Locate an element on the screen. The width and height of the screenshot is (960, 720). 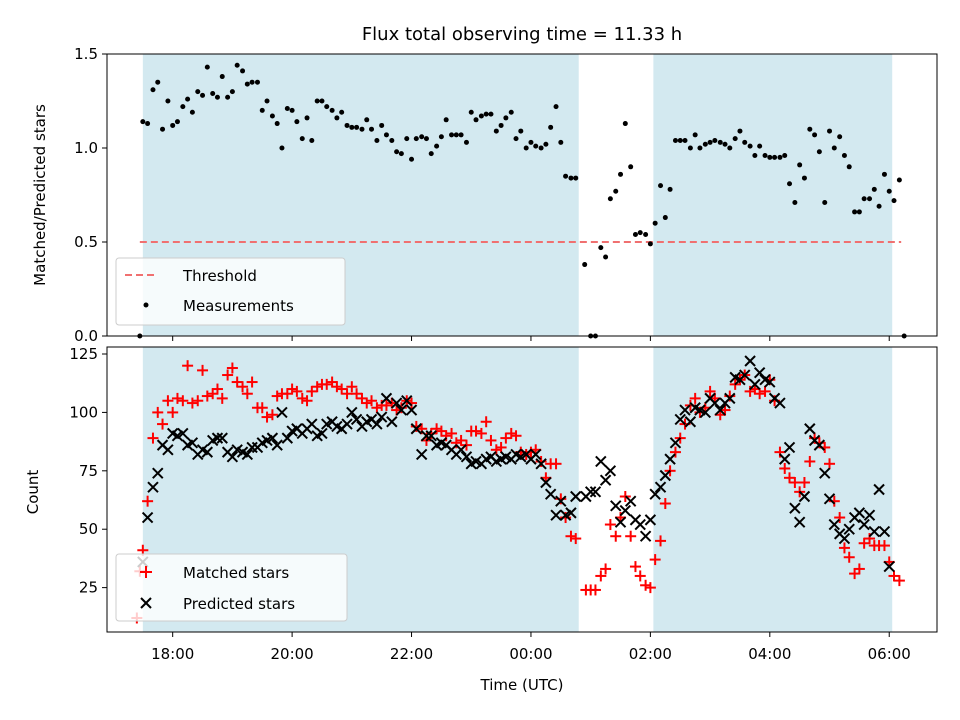
x-tick-label: 04:00 is located at coordinates (769, 654).